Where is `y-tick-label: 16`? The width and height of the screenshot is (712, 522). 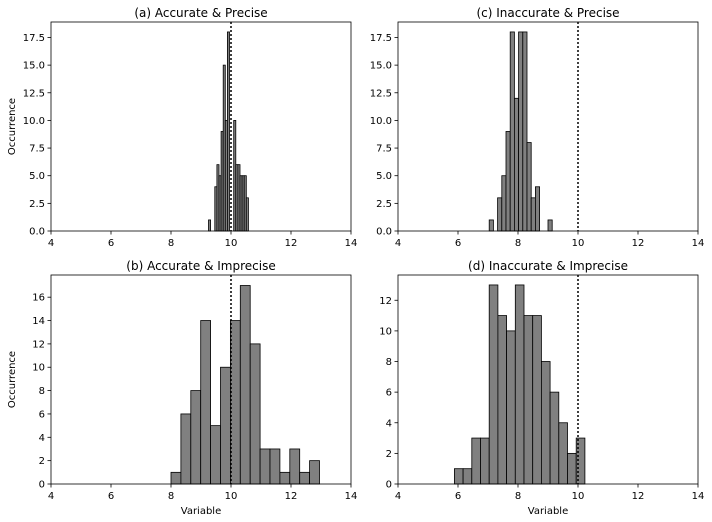 y-tick-label: 16 is located at coordinates (38, 298).